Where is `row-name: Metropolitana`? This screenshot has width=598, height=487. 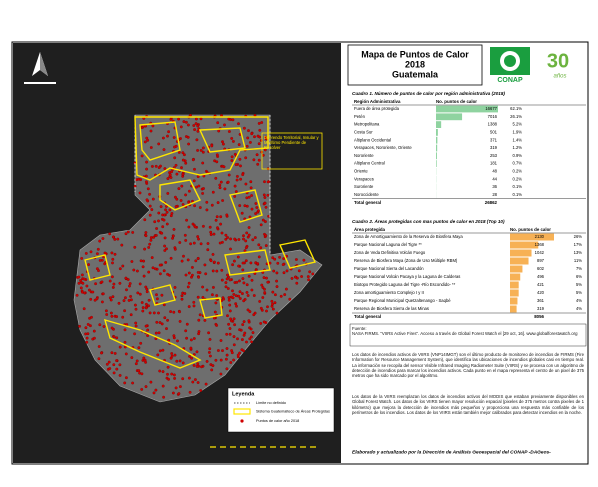
row-name: Metropolitana is located at coordinates (367, 124).